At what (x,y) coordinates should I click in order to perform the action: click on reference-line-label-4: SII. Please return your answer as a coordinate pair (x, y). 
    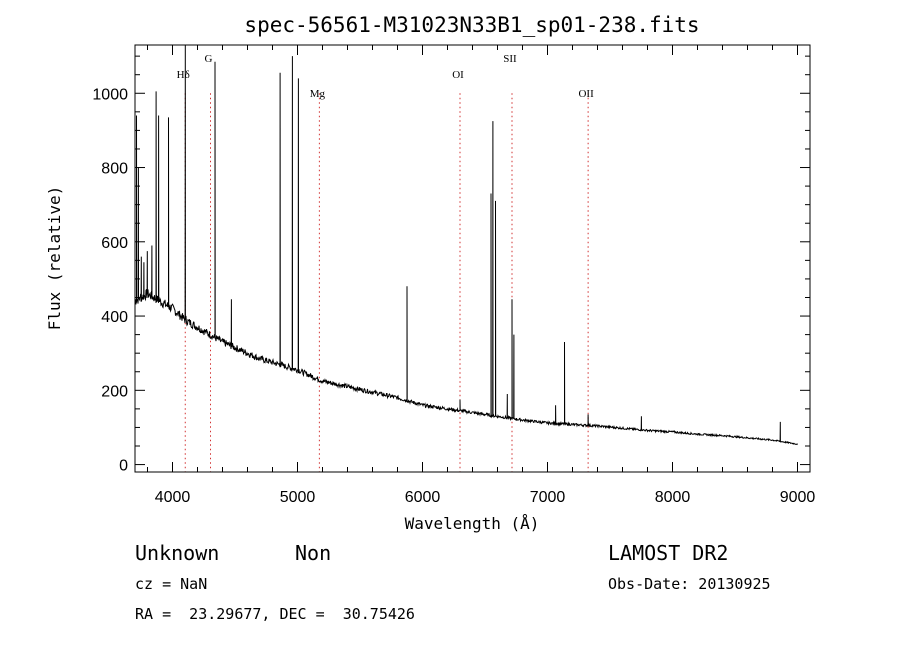
    Looking at the image, I should click on (510, 59).